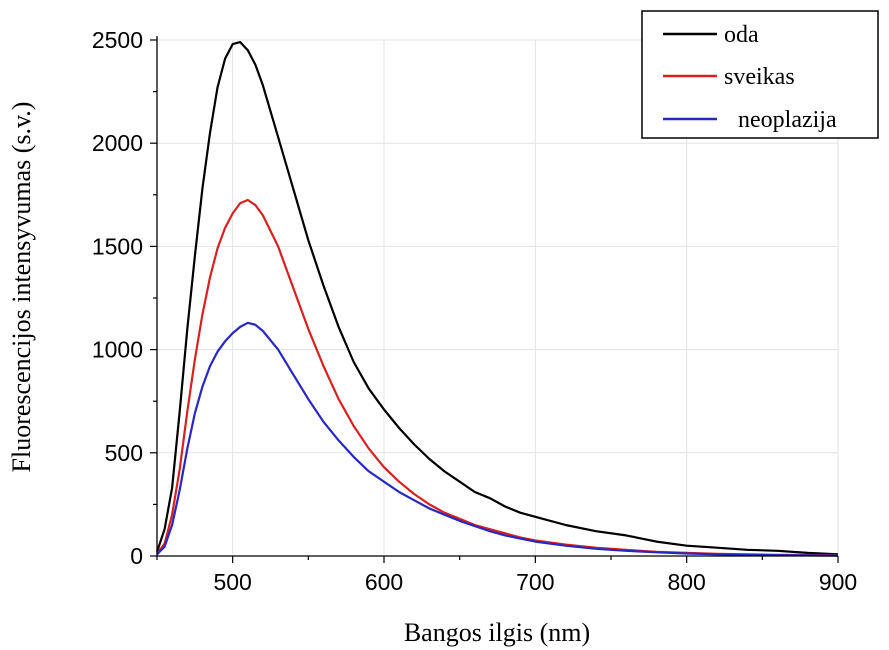  Describe the element at coordinates (384, 582) in the screenshot. I see `x-tick-label: 600` at that location.